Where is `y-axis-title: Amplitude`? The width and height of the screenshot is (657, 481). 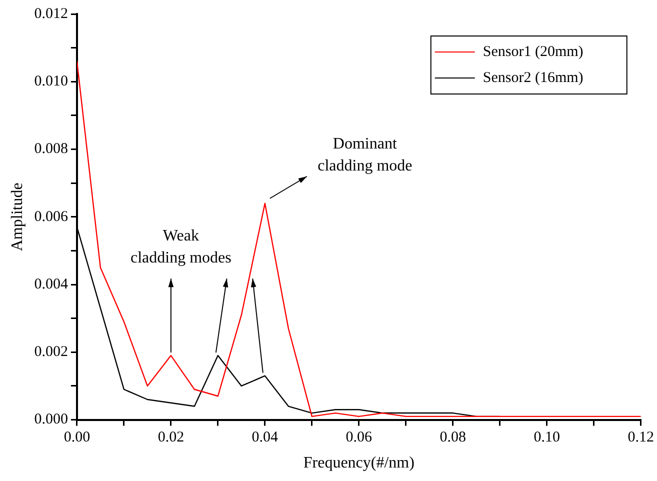
y-axis-title: Amplitude is located at coordinates (17, 217).